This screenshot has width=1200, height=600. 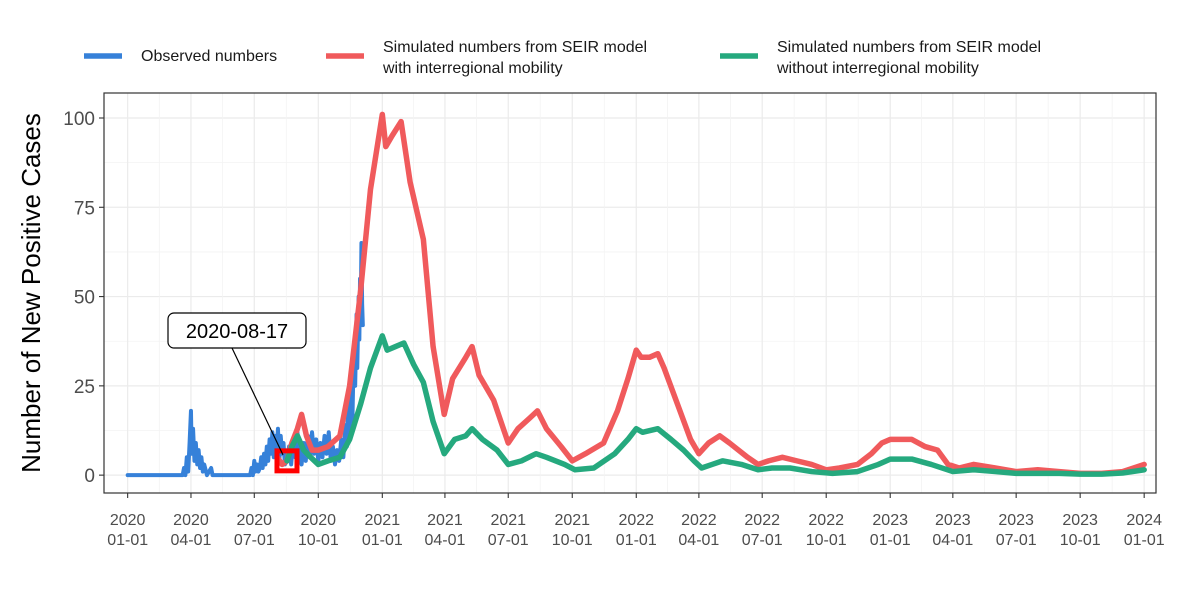 What do you see at coordinates (762, 530) in the screenshot?
I see `x-tick-label: 2022 07-01` at bounding box center [762, 530].